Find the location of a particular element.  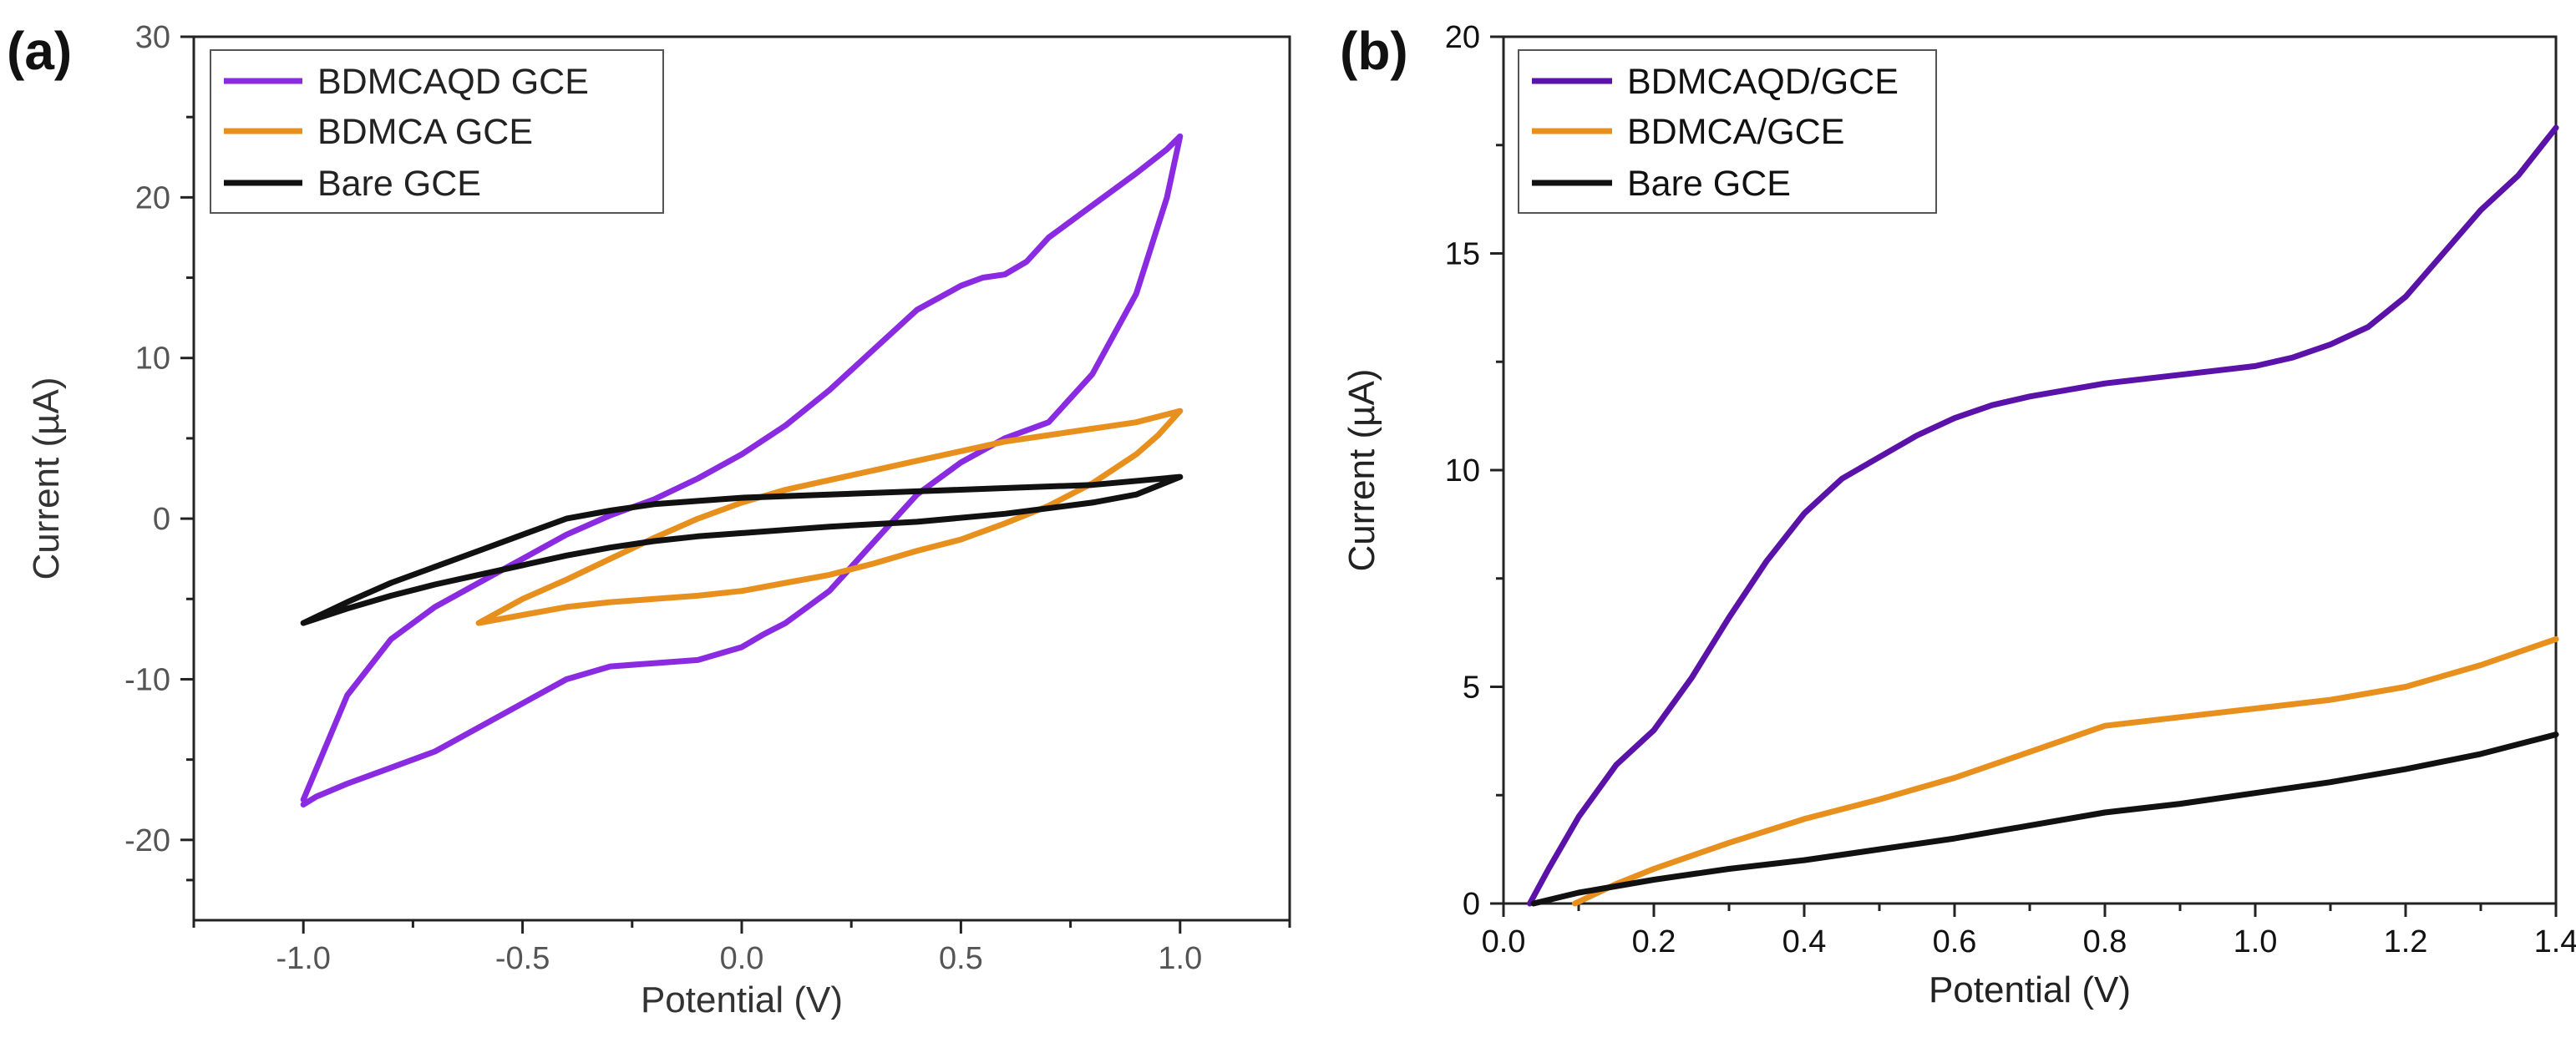

legend-b: BDMCAQD/GCE BDMCA/GCE Bare GCE is located at coordinates (1727, 131).